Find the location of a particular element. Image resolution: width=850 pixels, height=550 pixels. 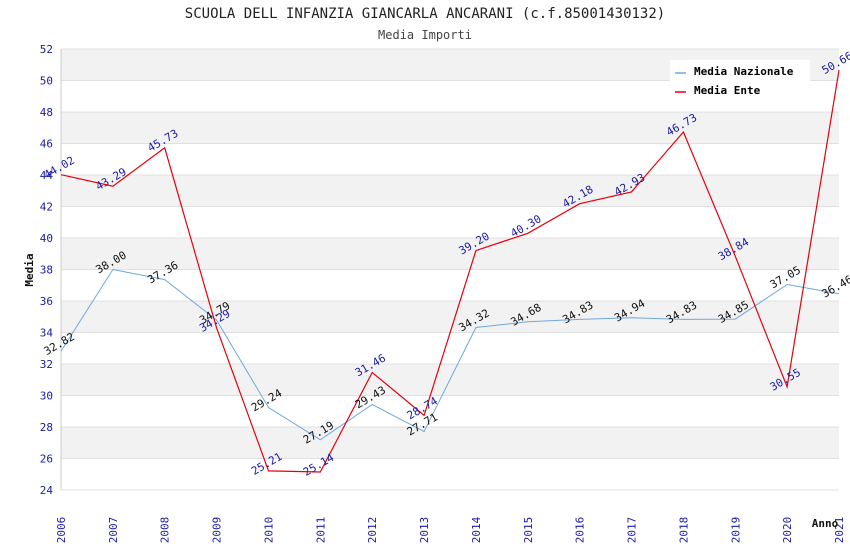

x-tick-label: 2010 is located at coordinates (268, 530).